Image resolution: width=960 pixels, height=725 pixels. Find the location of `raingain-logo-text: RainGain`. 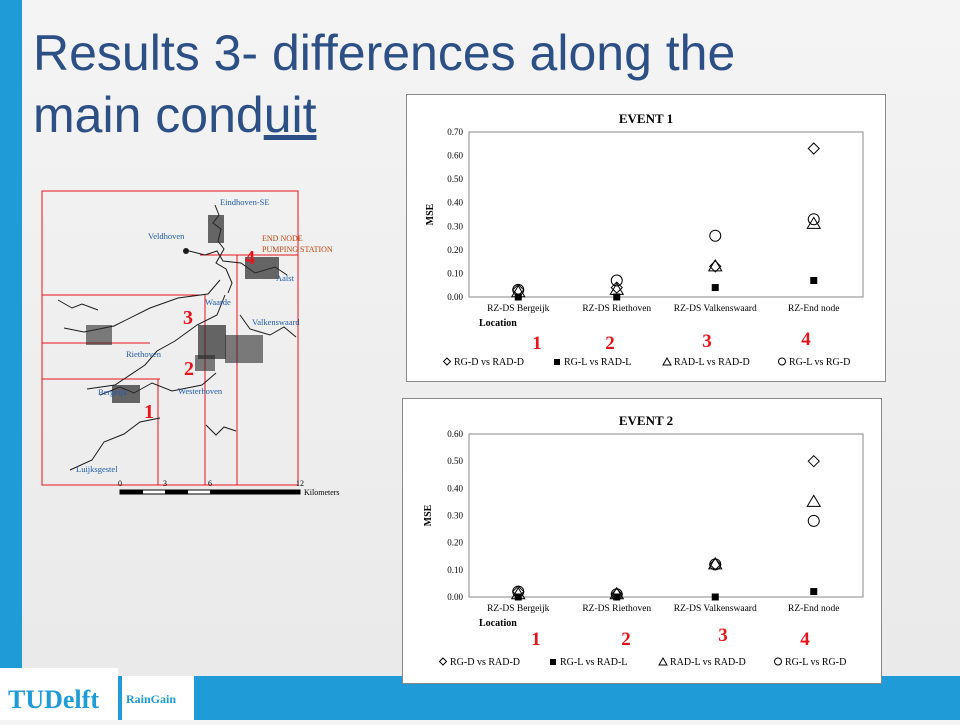

raingain-logo-text: RainGain is located at coordinates (151, 699).